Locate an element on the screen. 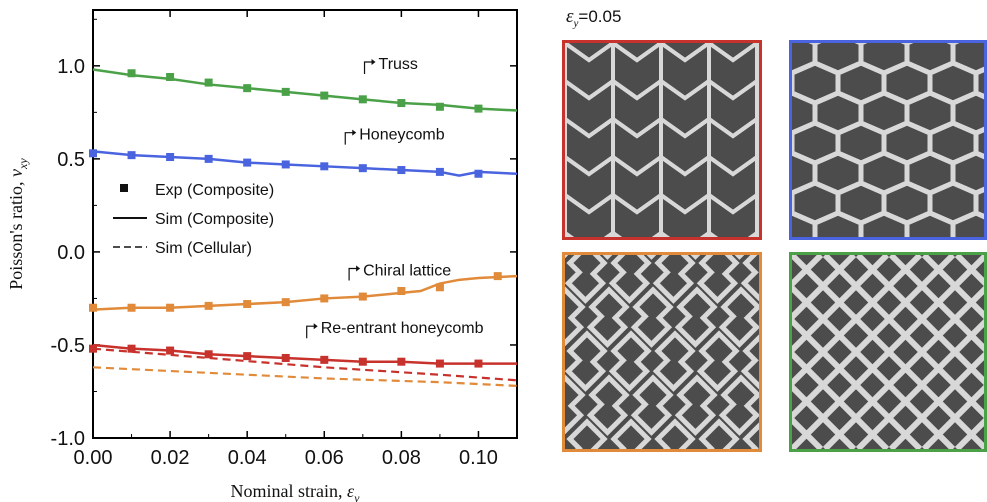  y-tick-label: 1.0 is located at coordinates (71, 67).